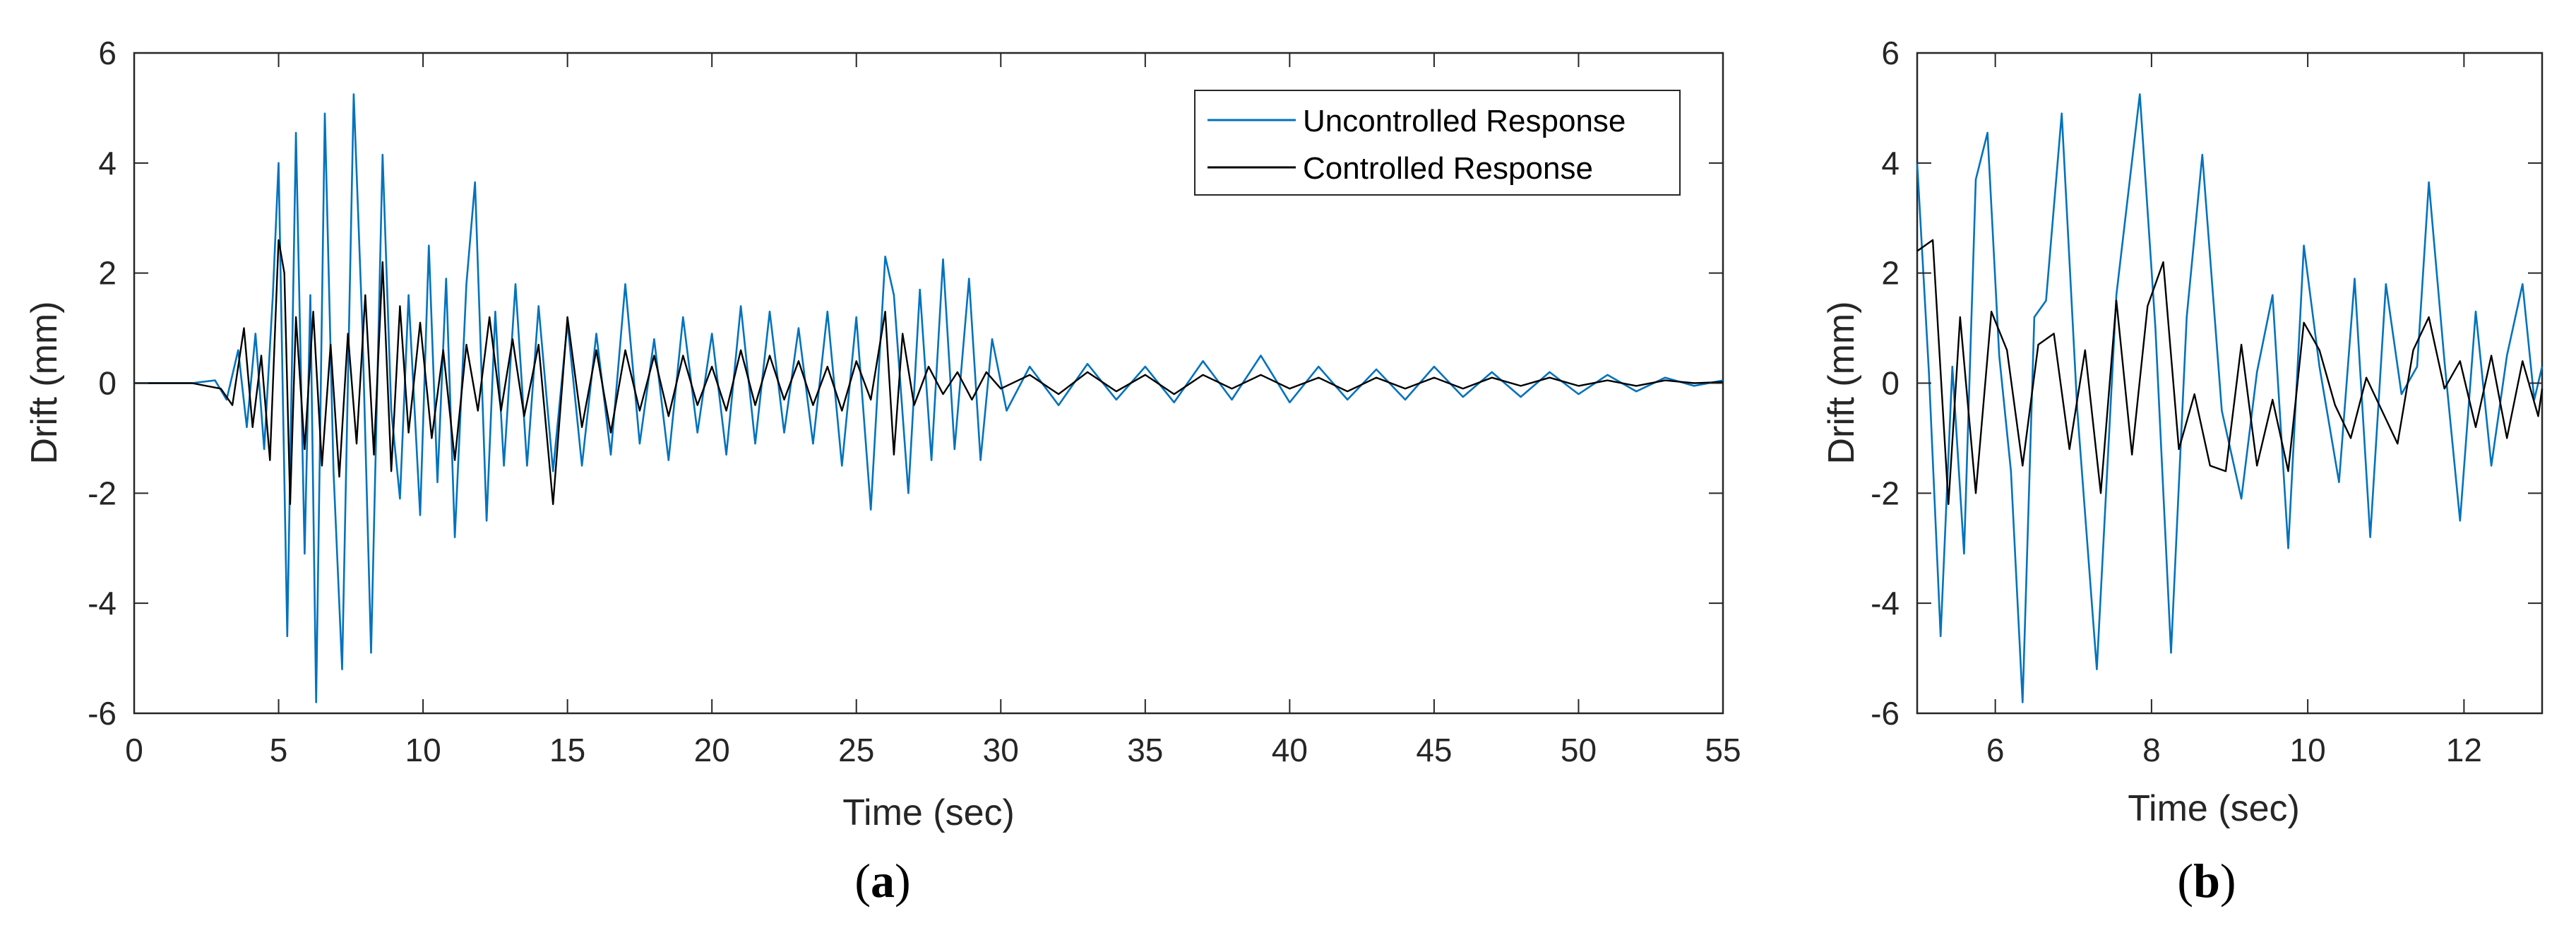 Image resolution: width=2576 pixels, height=940 pixels. I want to click on y-axis-label-a: Drift (mm), so click(44, 382).